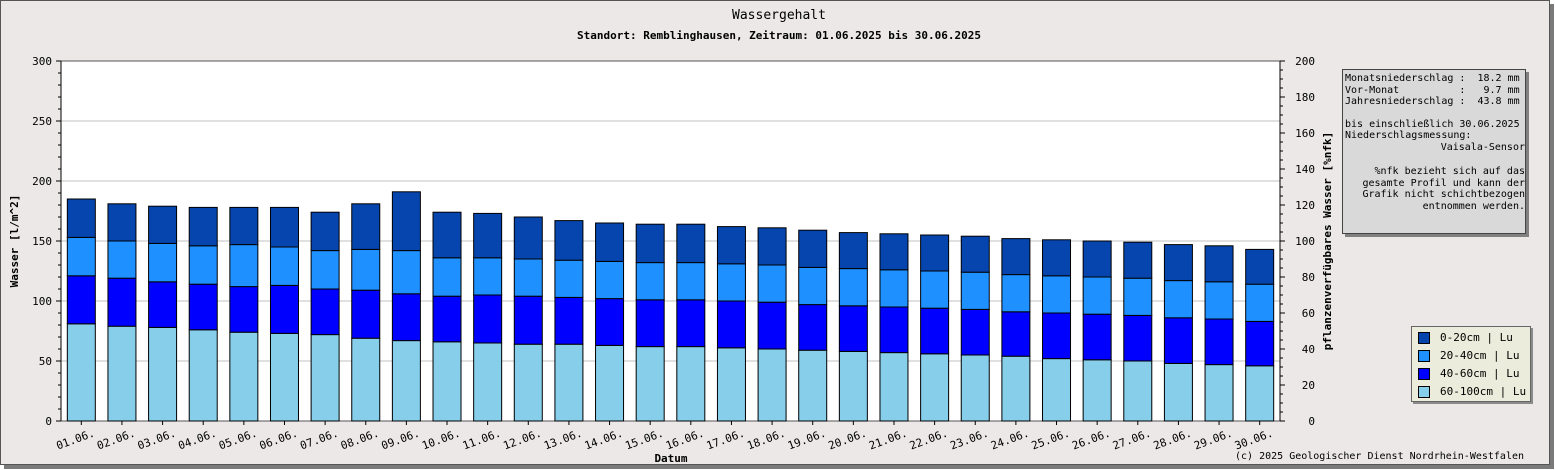  I want to click on info-line-prev-month: Vor-Monat : 9.7 mm, so click(1432, 90).